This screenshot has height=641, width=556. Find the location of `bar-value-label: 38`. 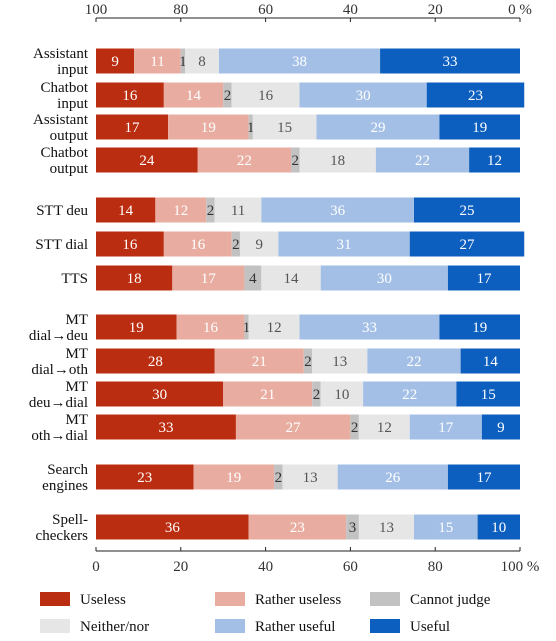

bar-value-label: 38 is located at coordinates (299, 62).